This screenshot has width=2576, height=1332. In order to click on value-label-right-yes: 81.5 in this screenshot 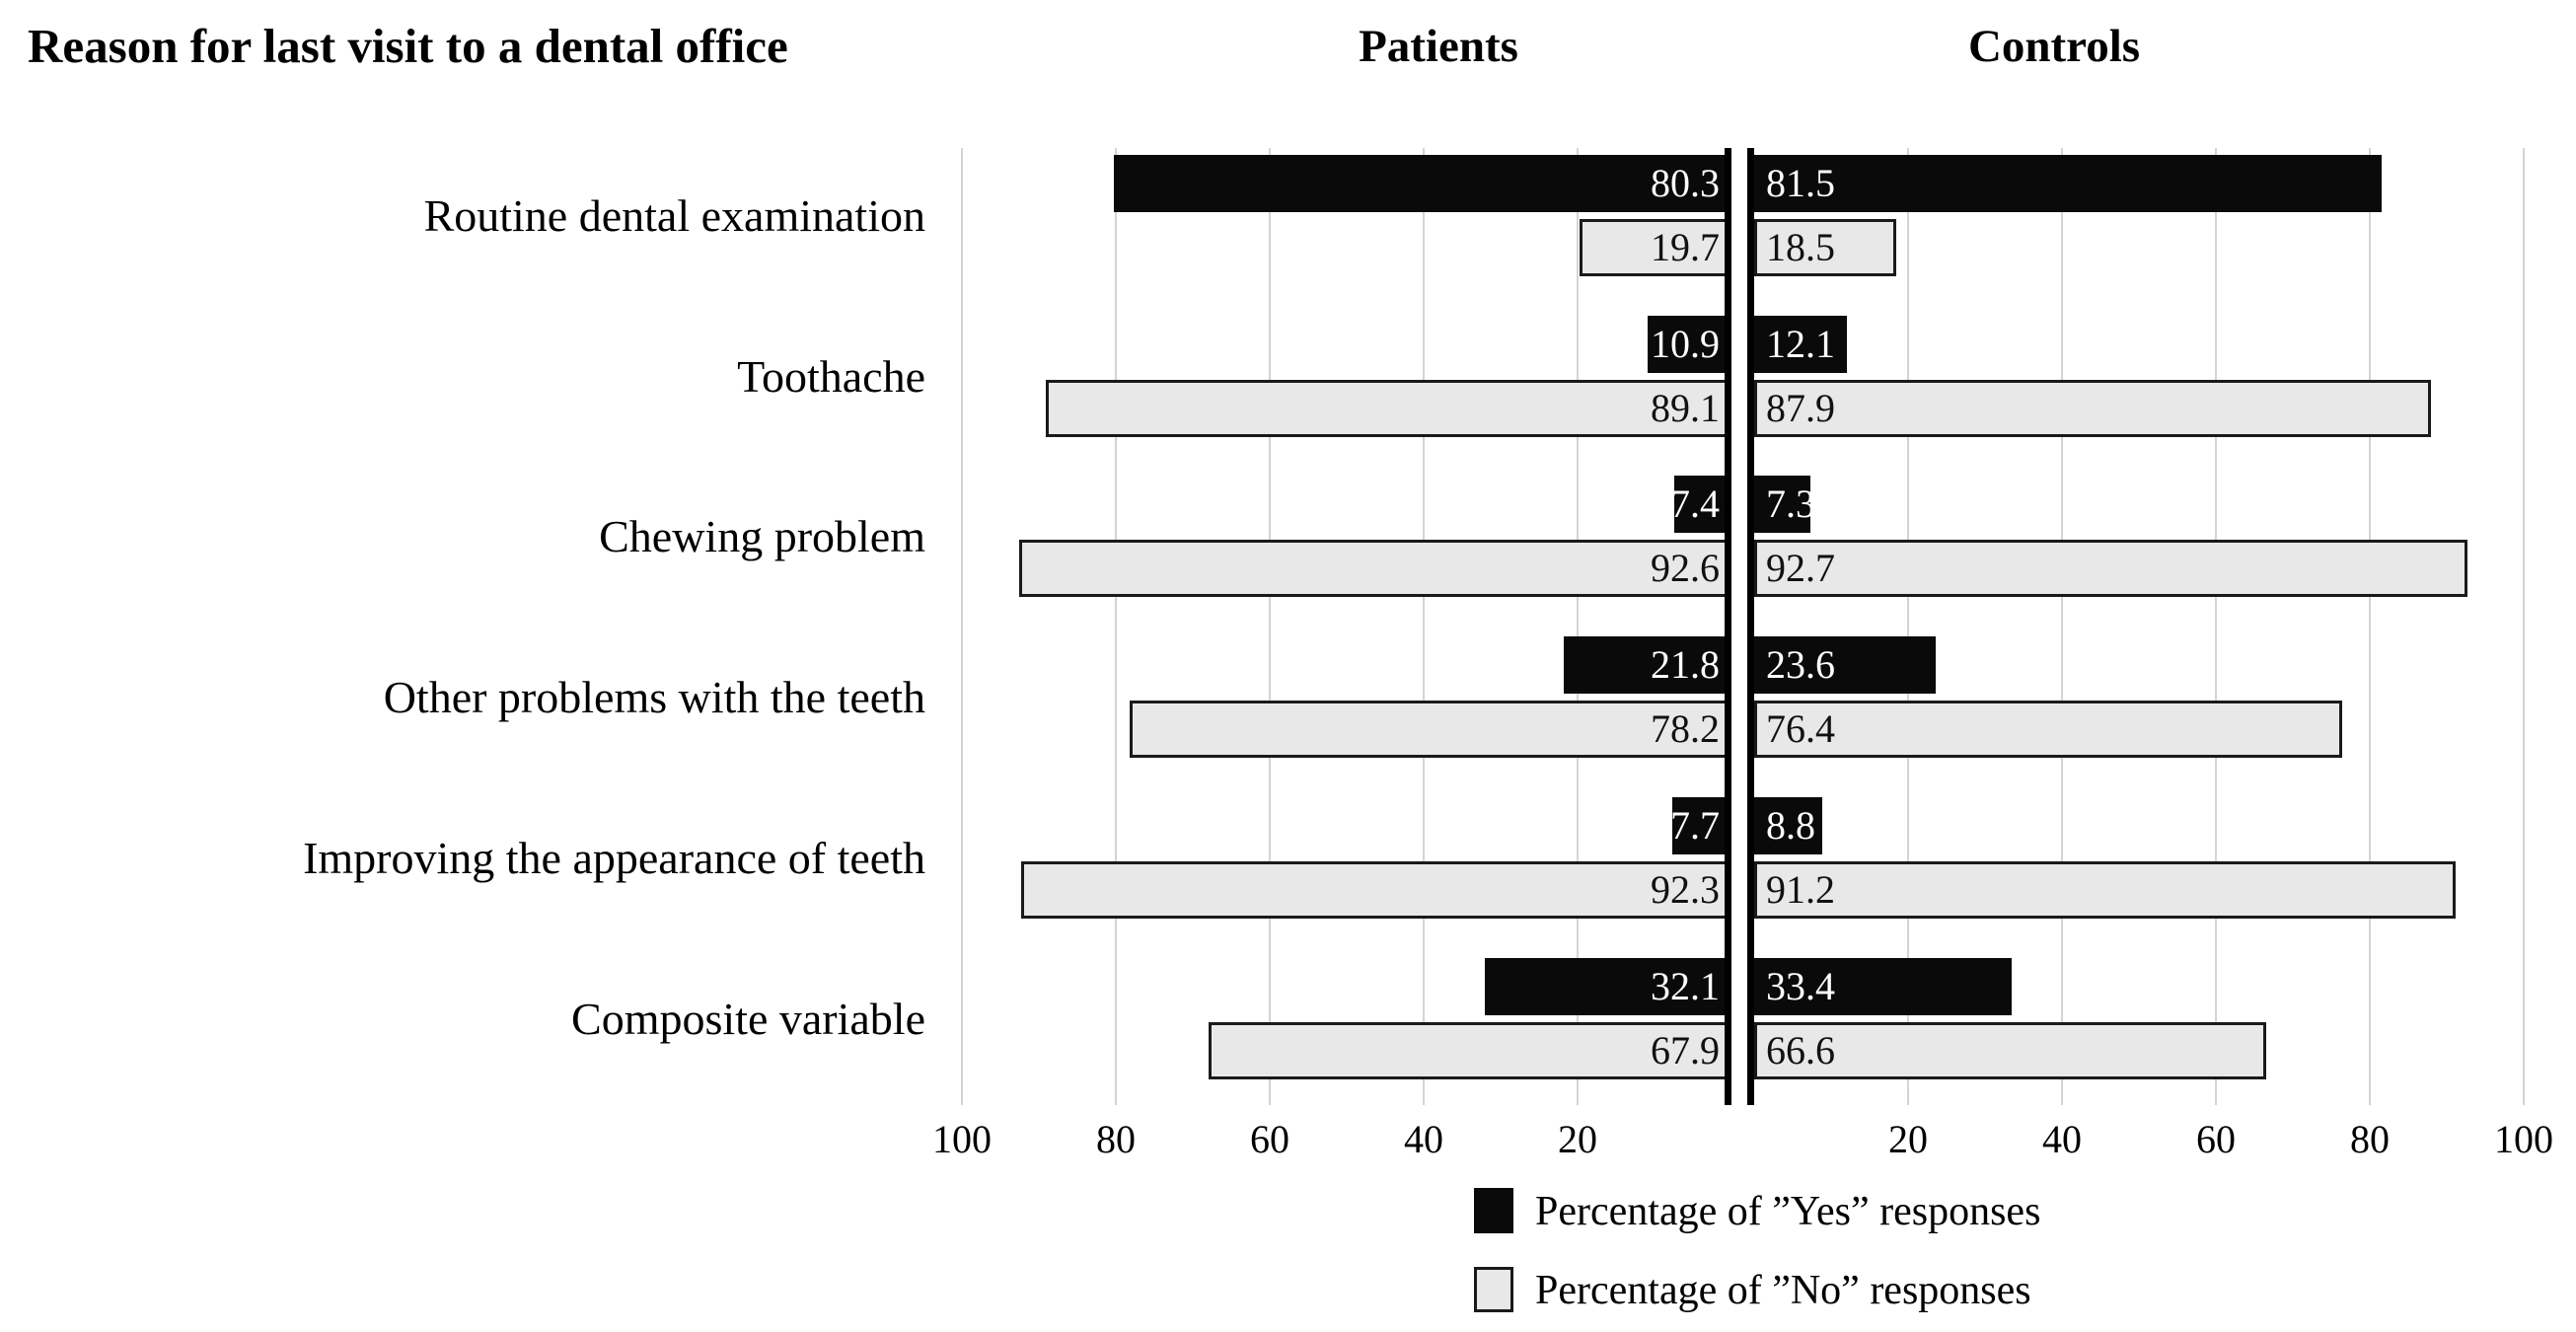, I will do `click(1800, 183)`.